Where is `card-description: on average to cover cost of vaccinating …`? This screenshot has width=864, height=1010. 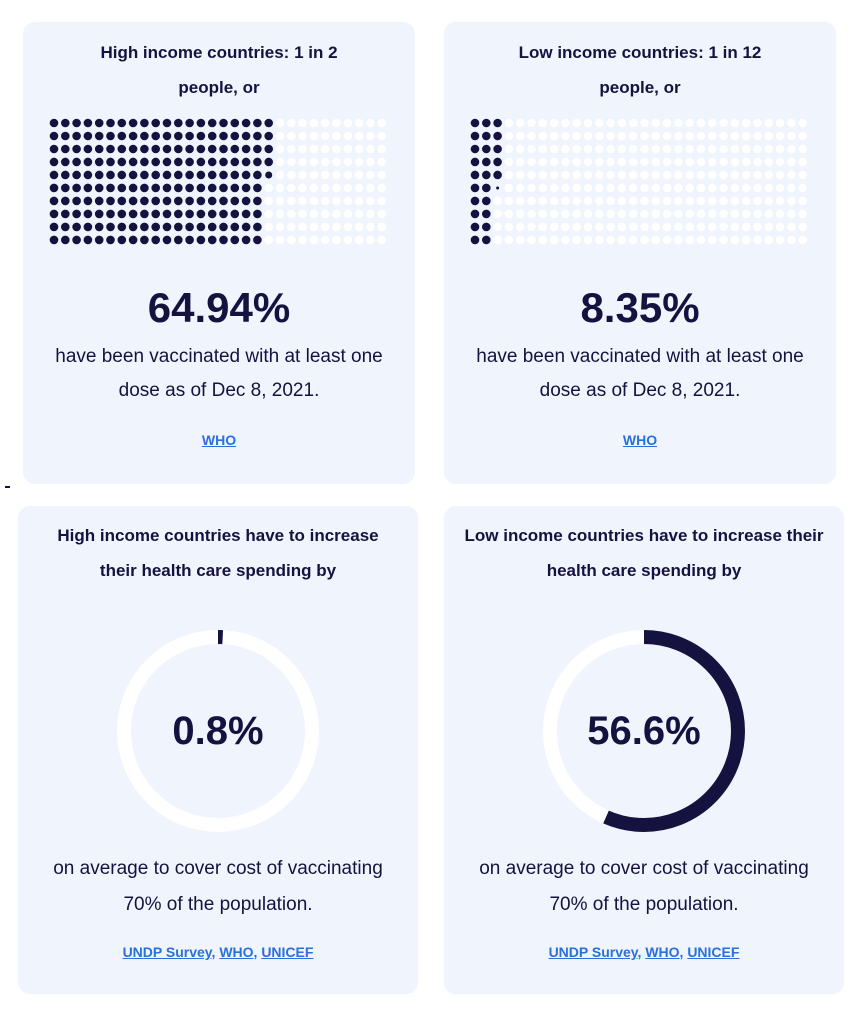
card-description: on average to cover cost of vaccinating … is located at coordinates (644, 886).